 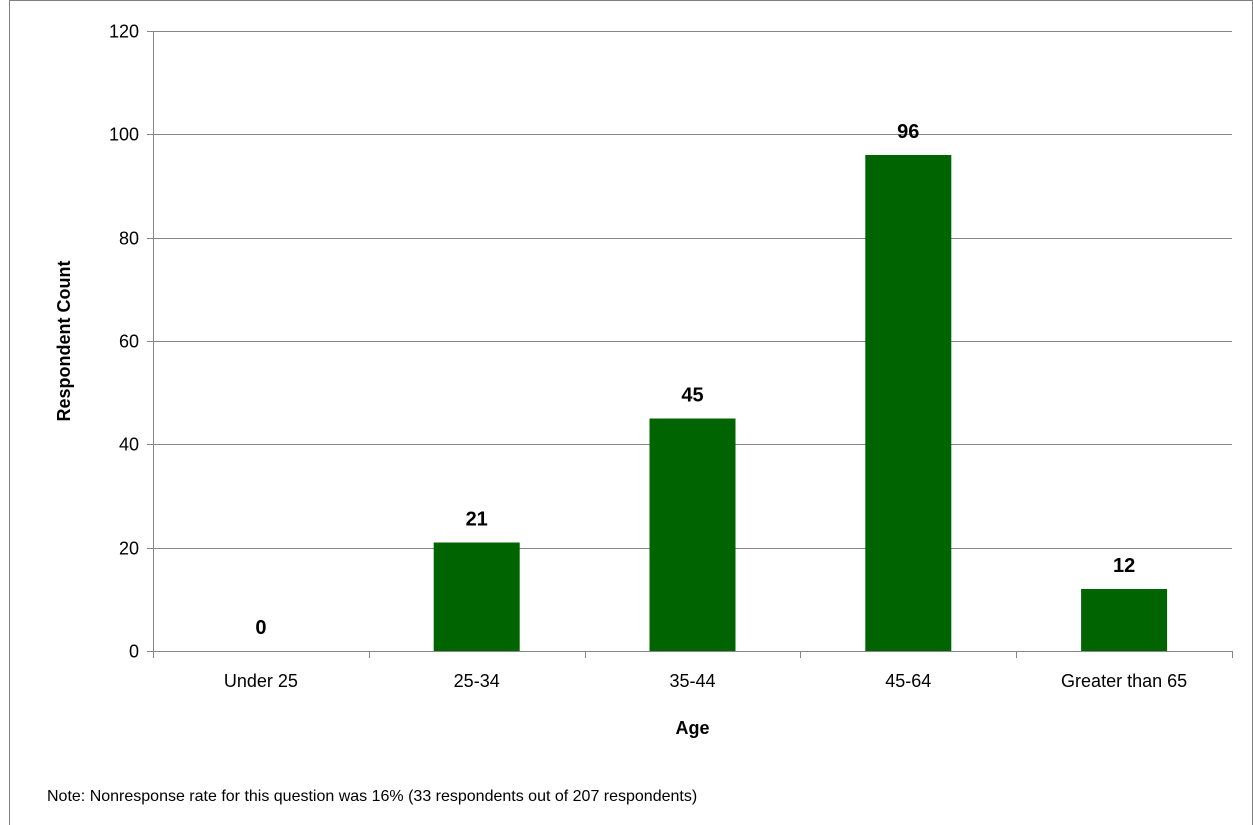 I want to click on data-label: 96, so click(x=908, y=132).